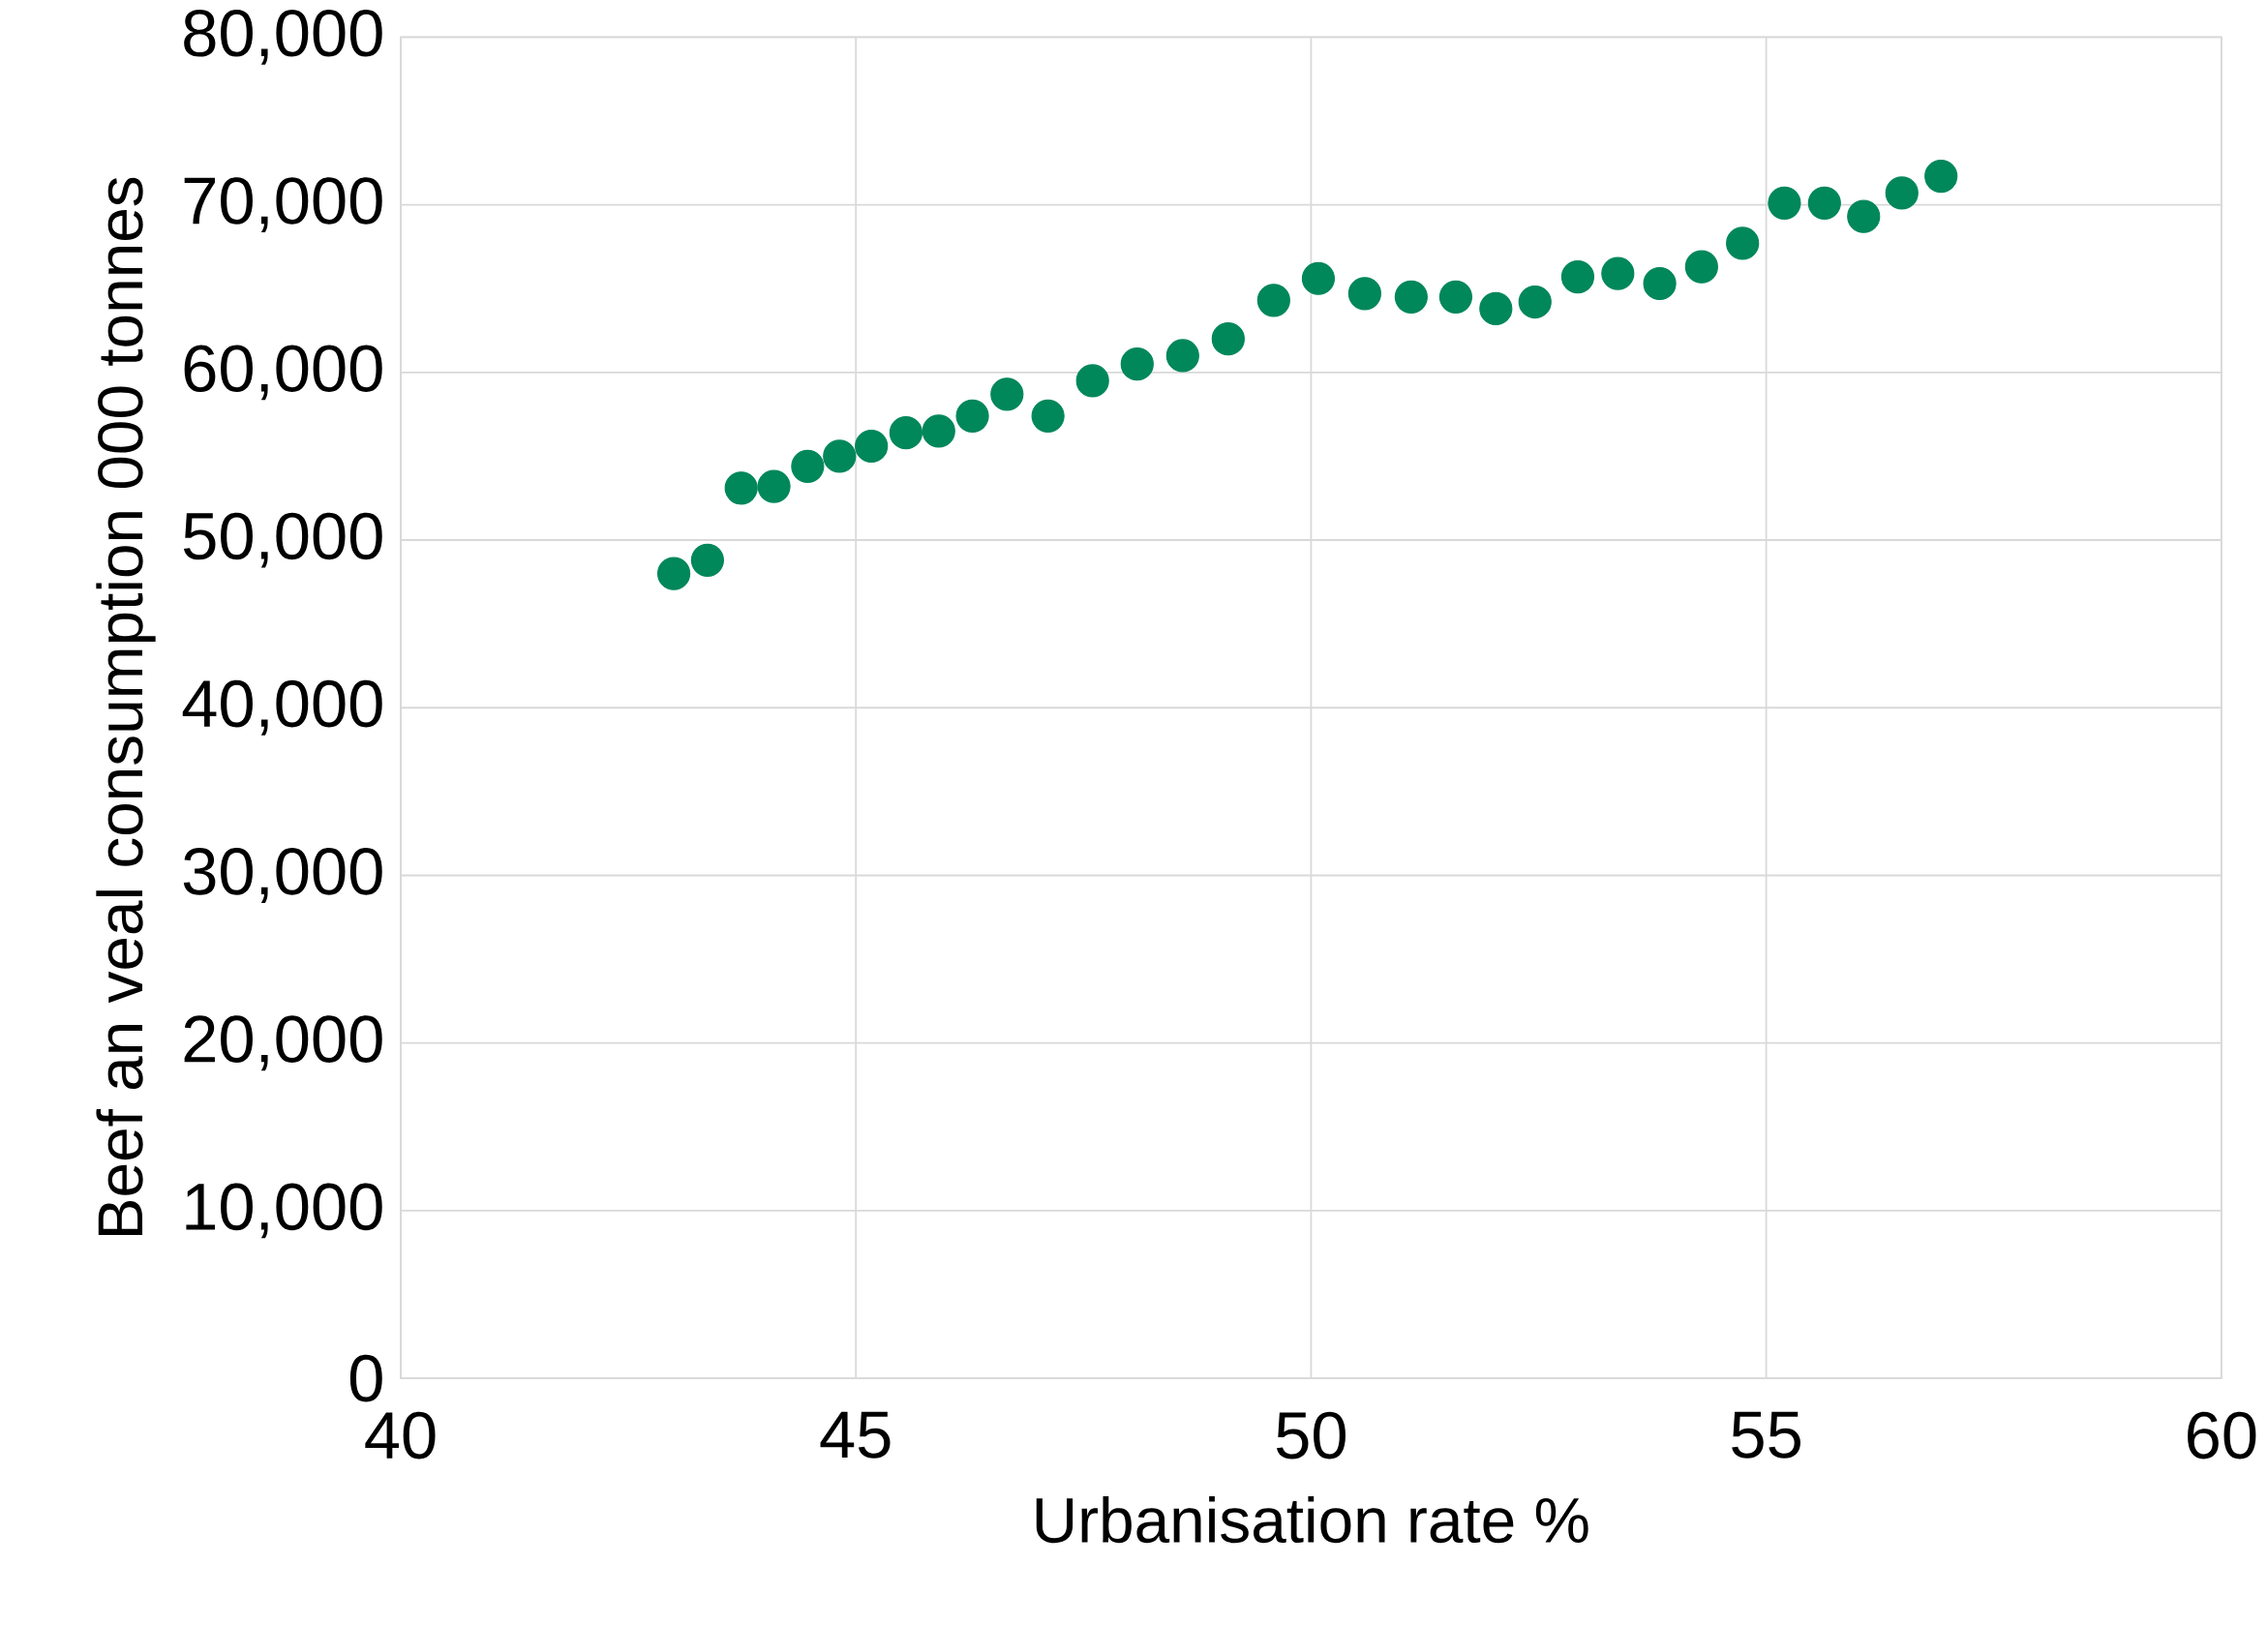  What do you see at coordinates (283, 37) in the screenshot?
I see `y-tick-label: 80,000` at bounding box center [283, 37].